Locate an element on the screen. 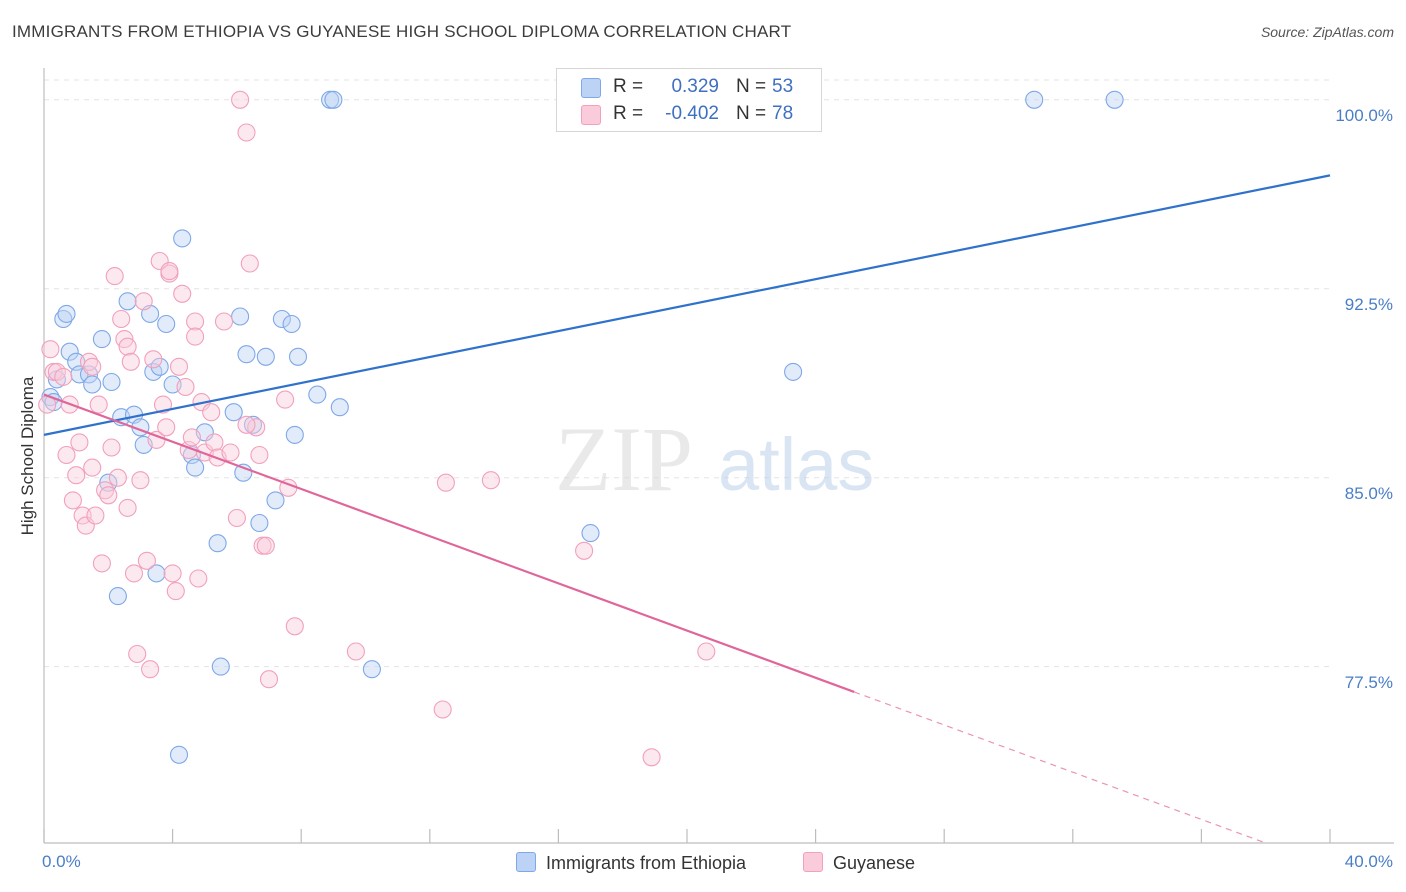  y-tick-label: 85.0% is located at coordinates (1368, 493).